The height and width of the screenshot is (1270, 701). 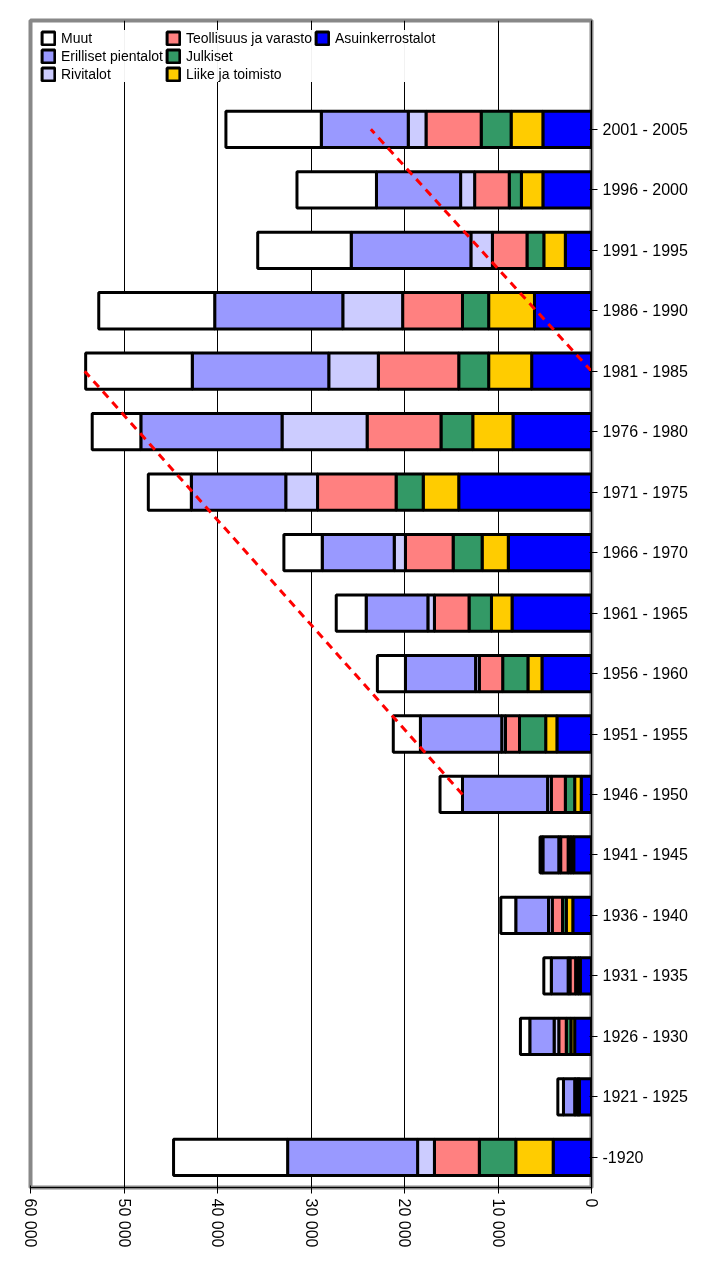 I want to click on legend-label: Erilliset pientalot, so click(x=112, y=56).